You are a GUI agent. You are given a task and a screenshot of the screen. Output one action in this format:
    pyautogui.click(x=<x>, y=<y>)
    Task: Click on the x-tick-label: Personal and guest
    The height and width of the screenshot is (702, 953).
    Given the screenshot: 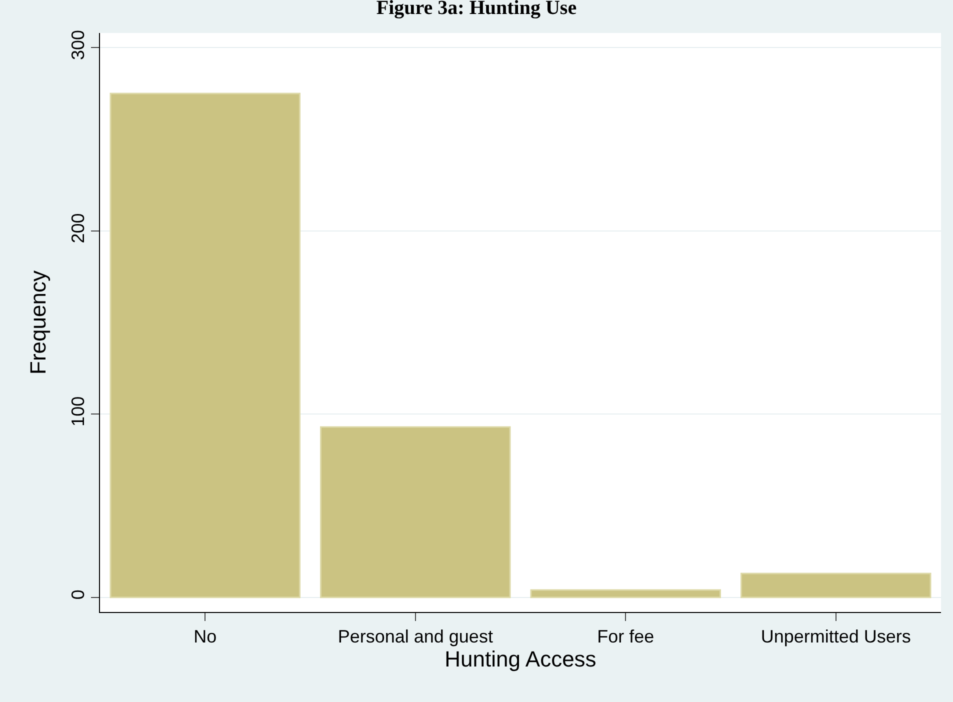 What is the action you would take?
    pyautogui.click(x=415, y=636)
    